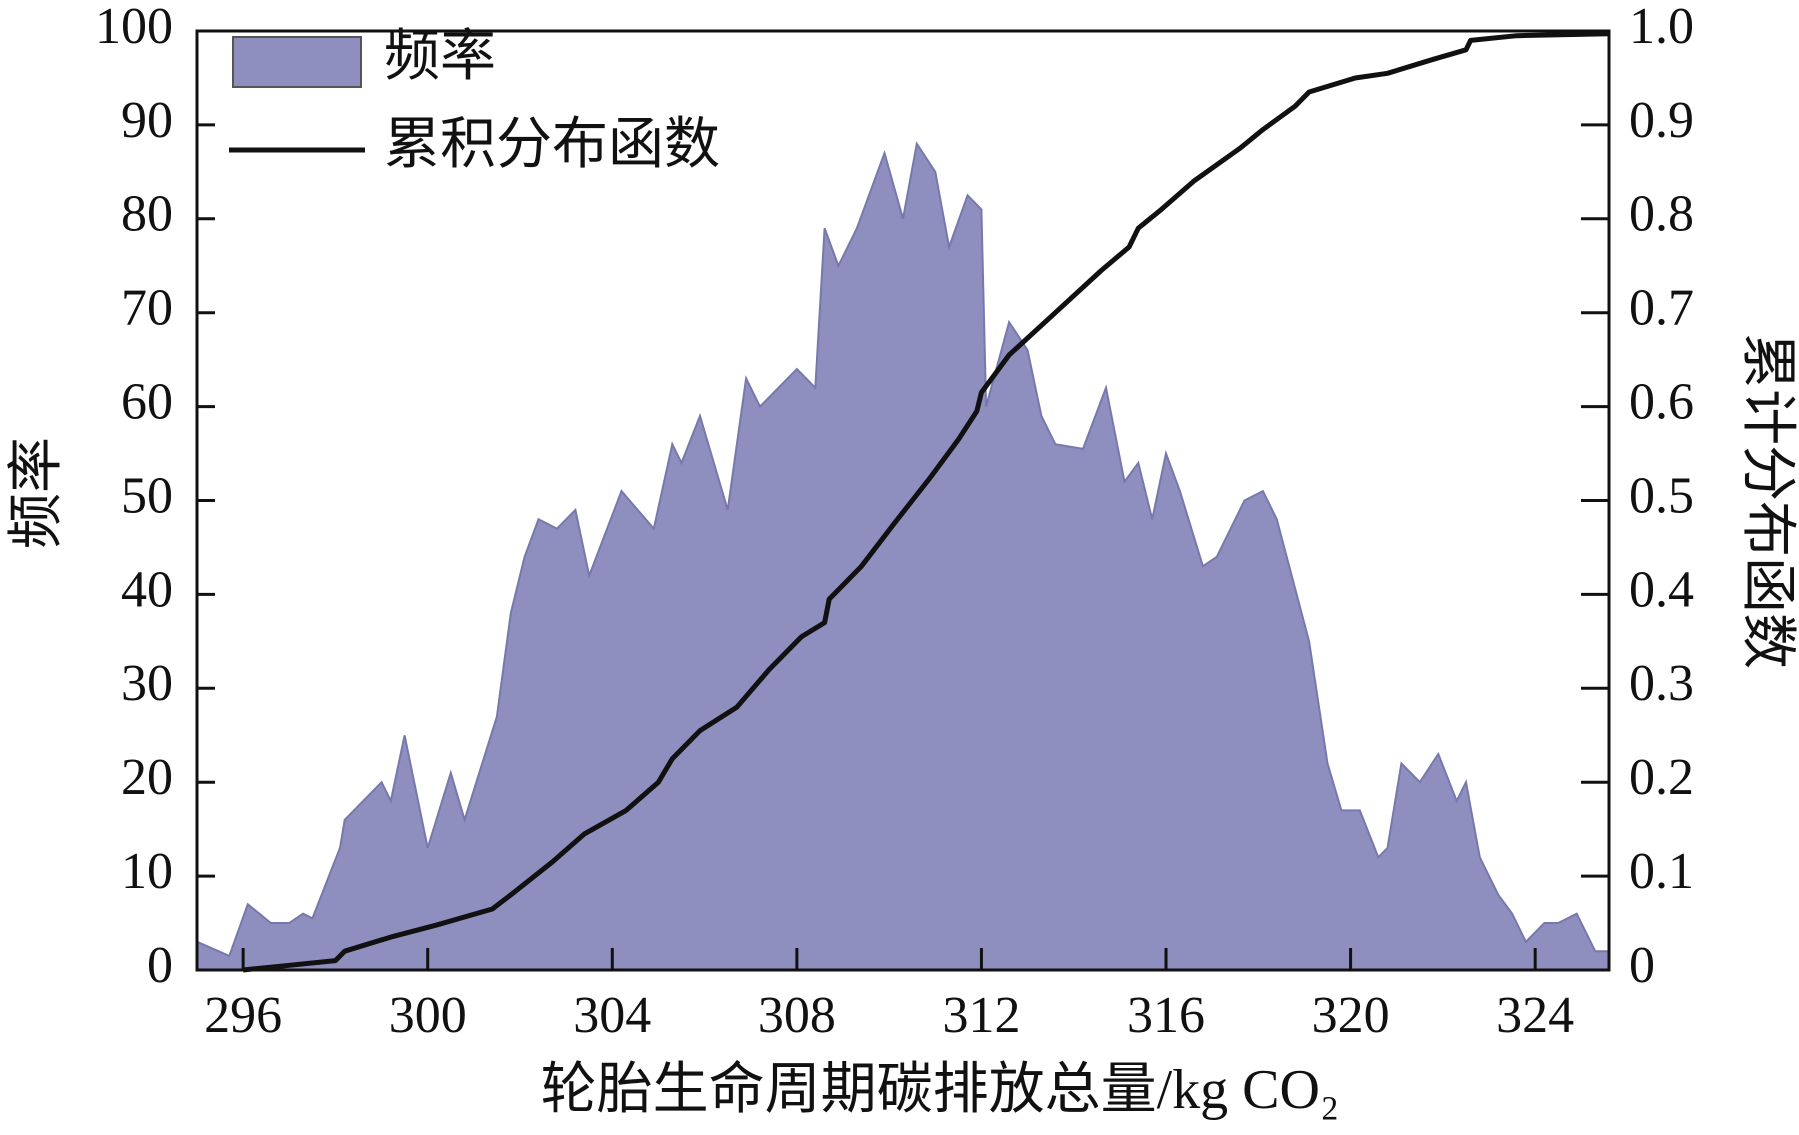 The image size is (1799, 1135). What do you see at coordinates (552, 145) in the screenshot?
I see `legend-label: 累积分布函数` at bounding box center [552, 145].